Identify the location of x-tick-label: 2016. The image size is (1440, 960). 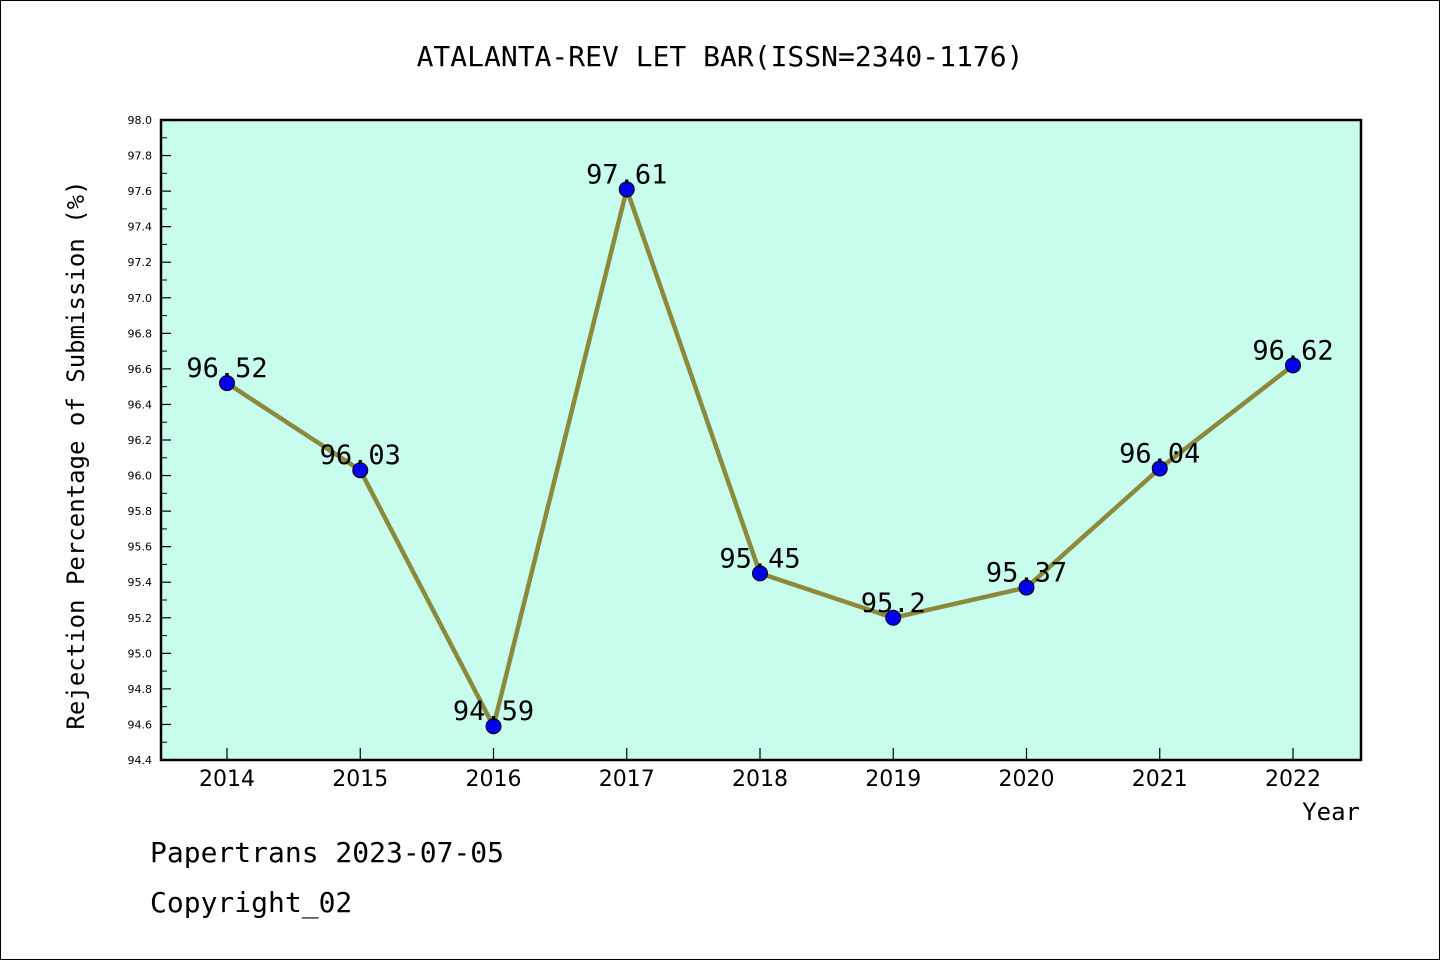
(494, 779).